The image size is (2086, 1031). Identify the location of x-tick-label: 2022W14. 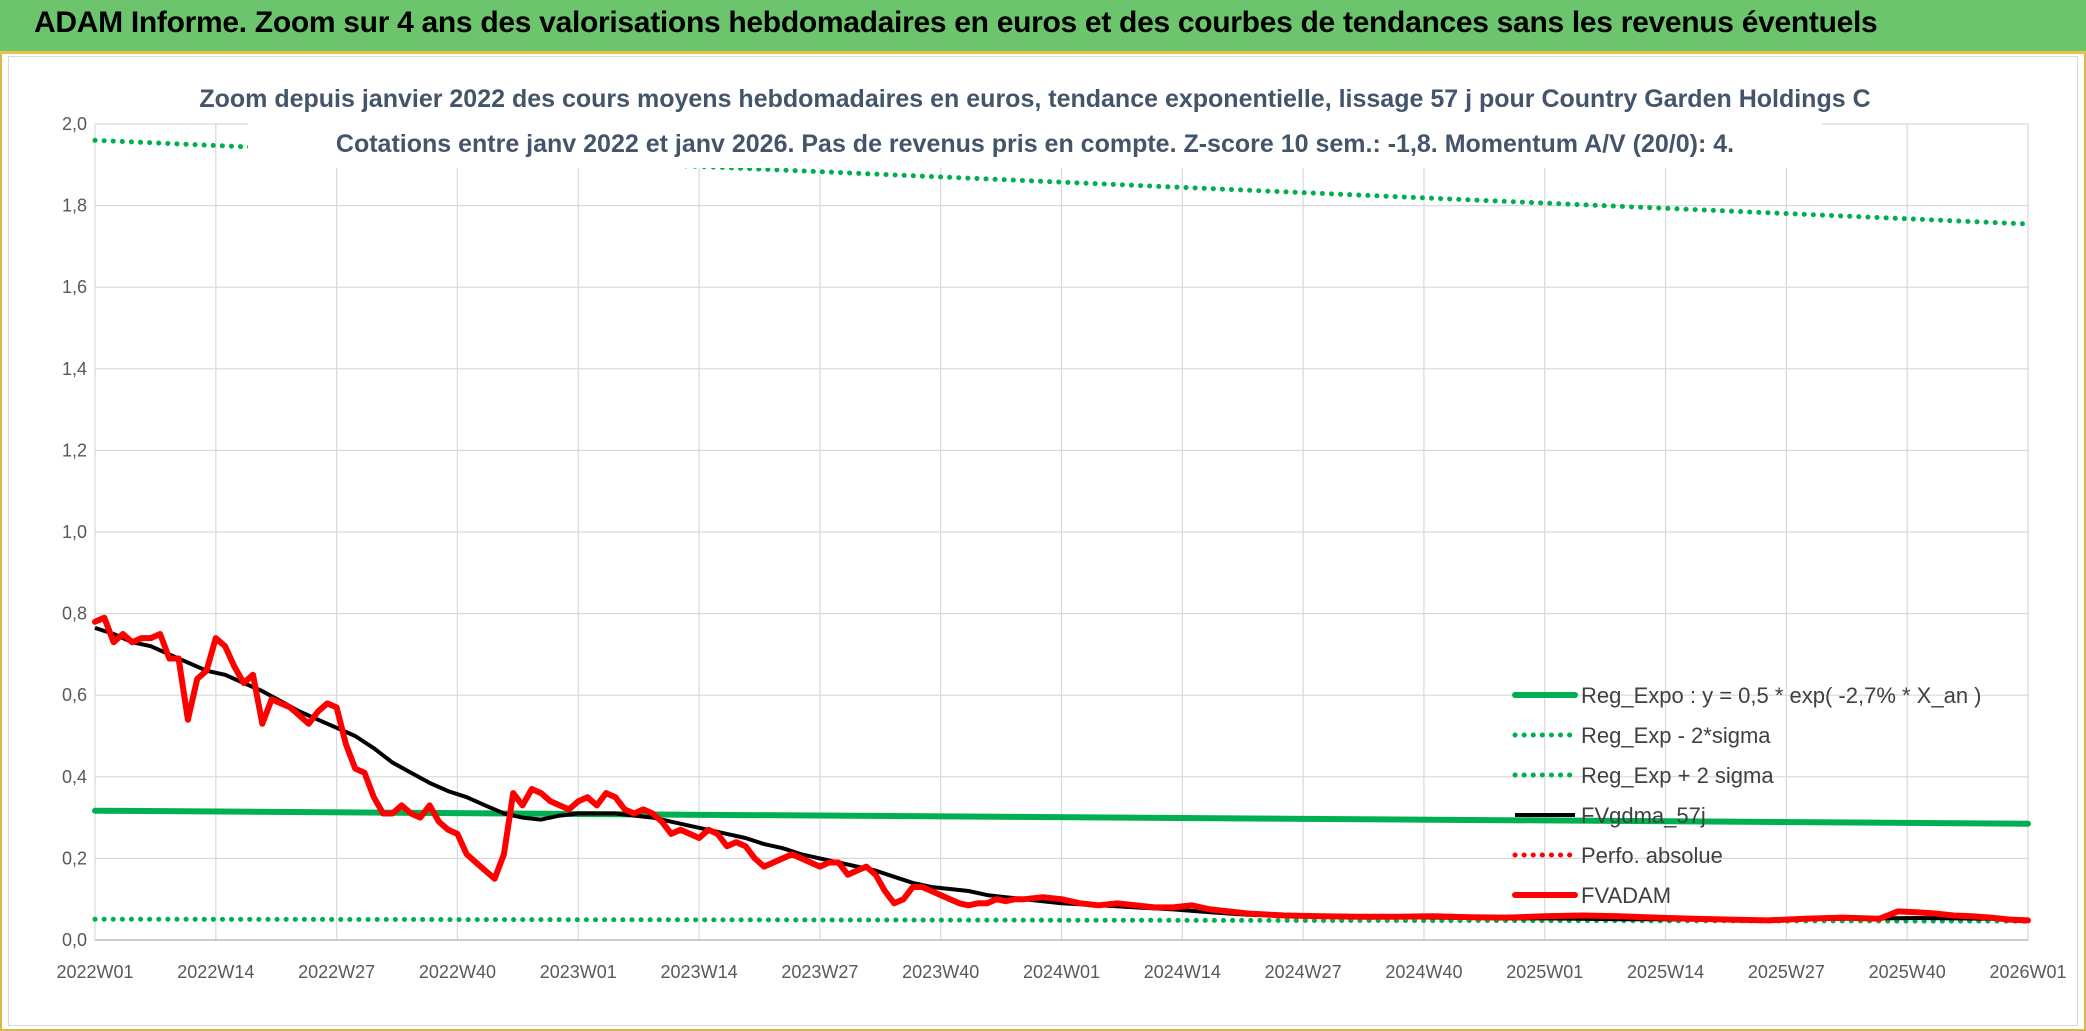
(215, 972).